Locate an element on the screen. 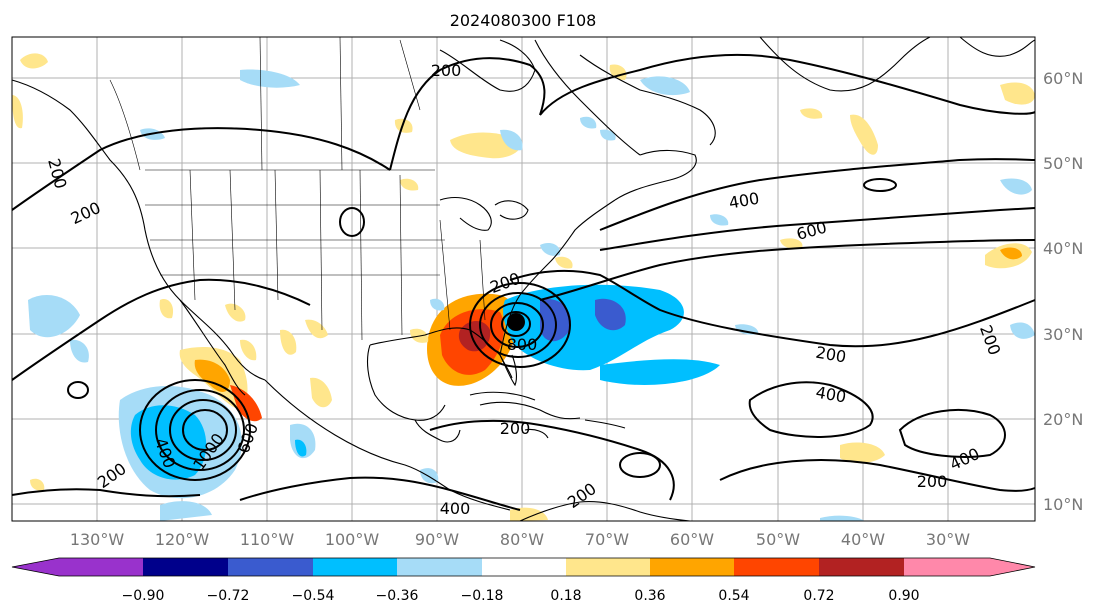  lat-tick-label: 40°N is located at coordinates (1063, 248).